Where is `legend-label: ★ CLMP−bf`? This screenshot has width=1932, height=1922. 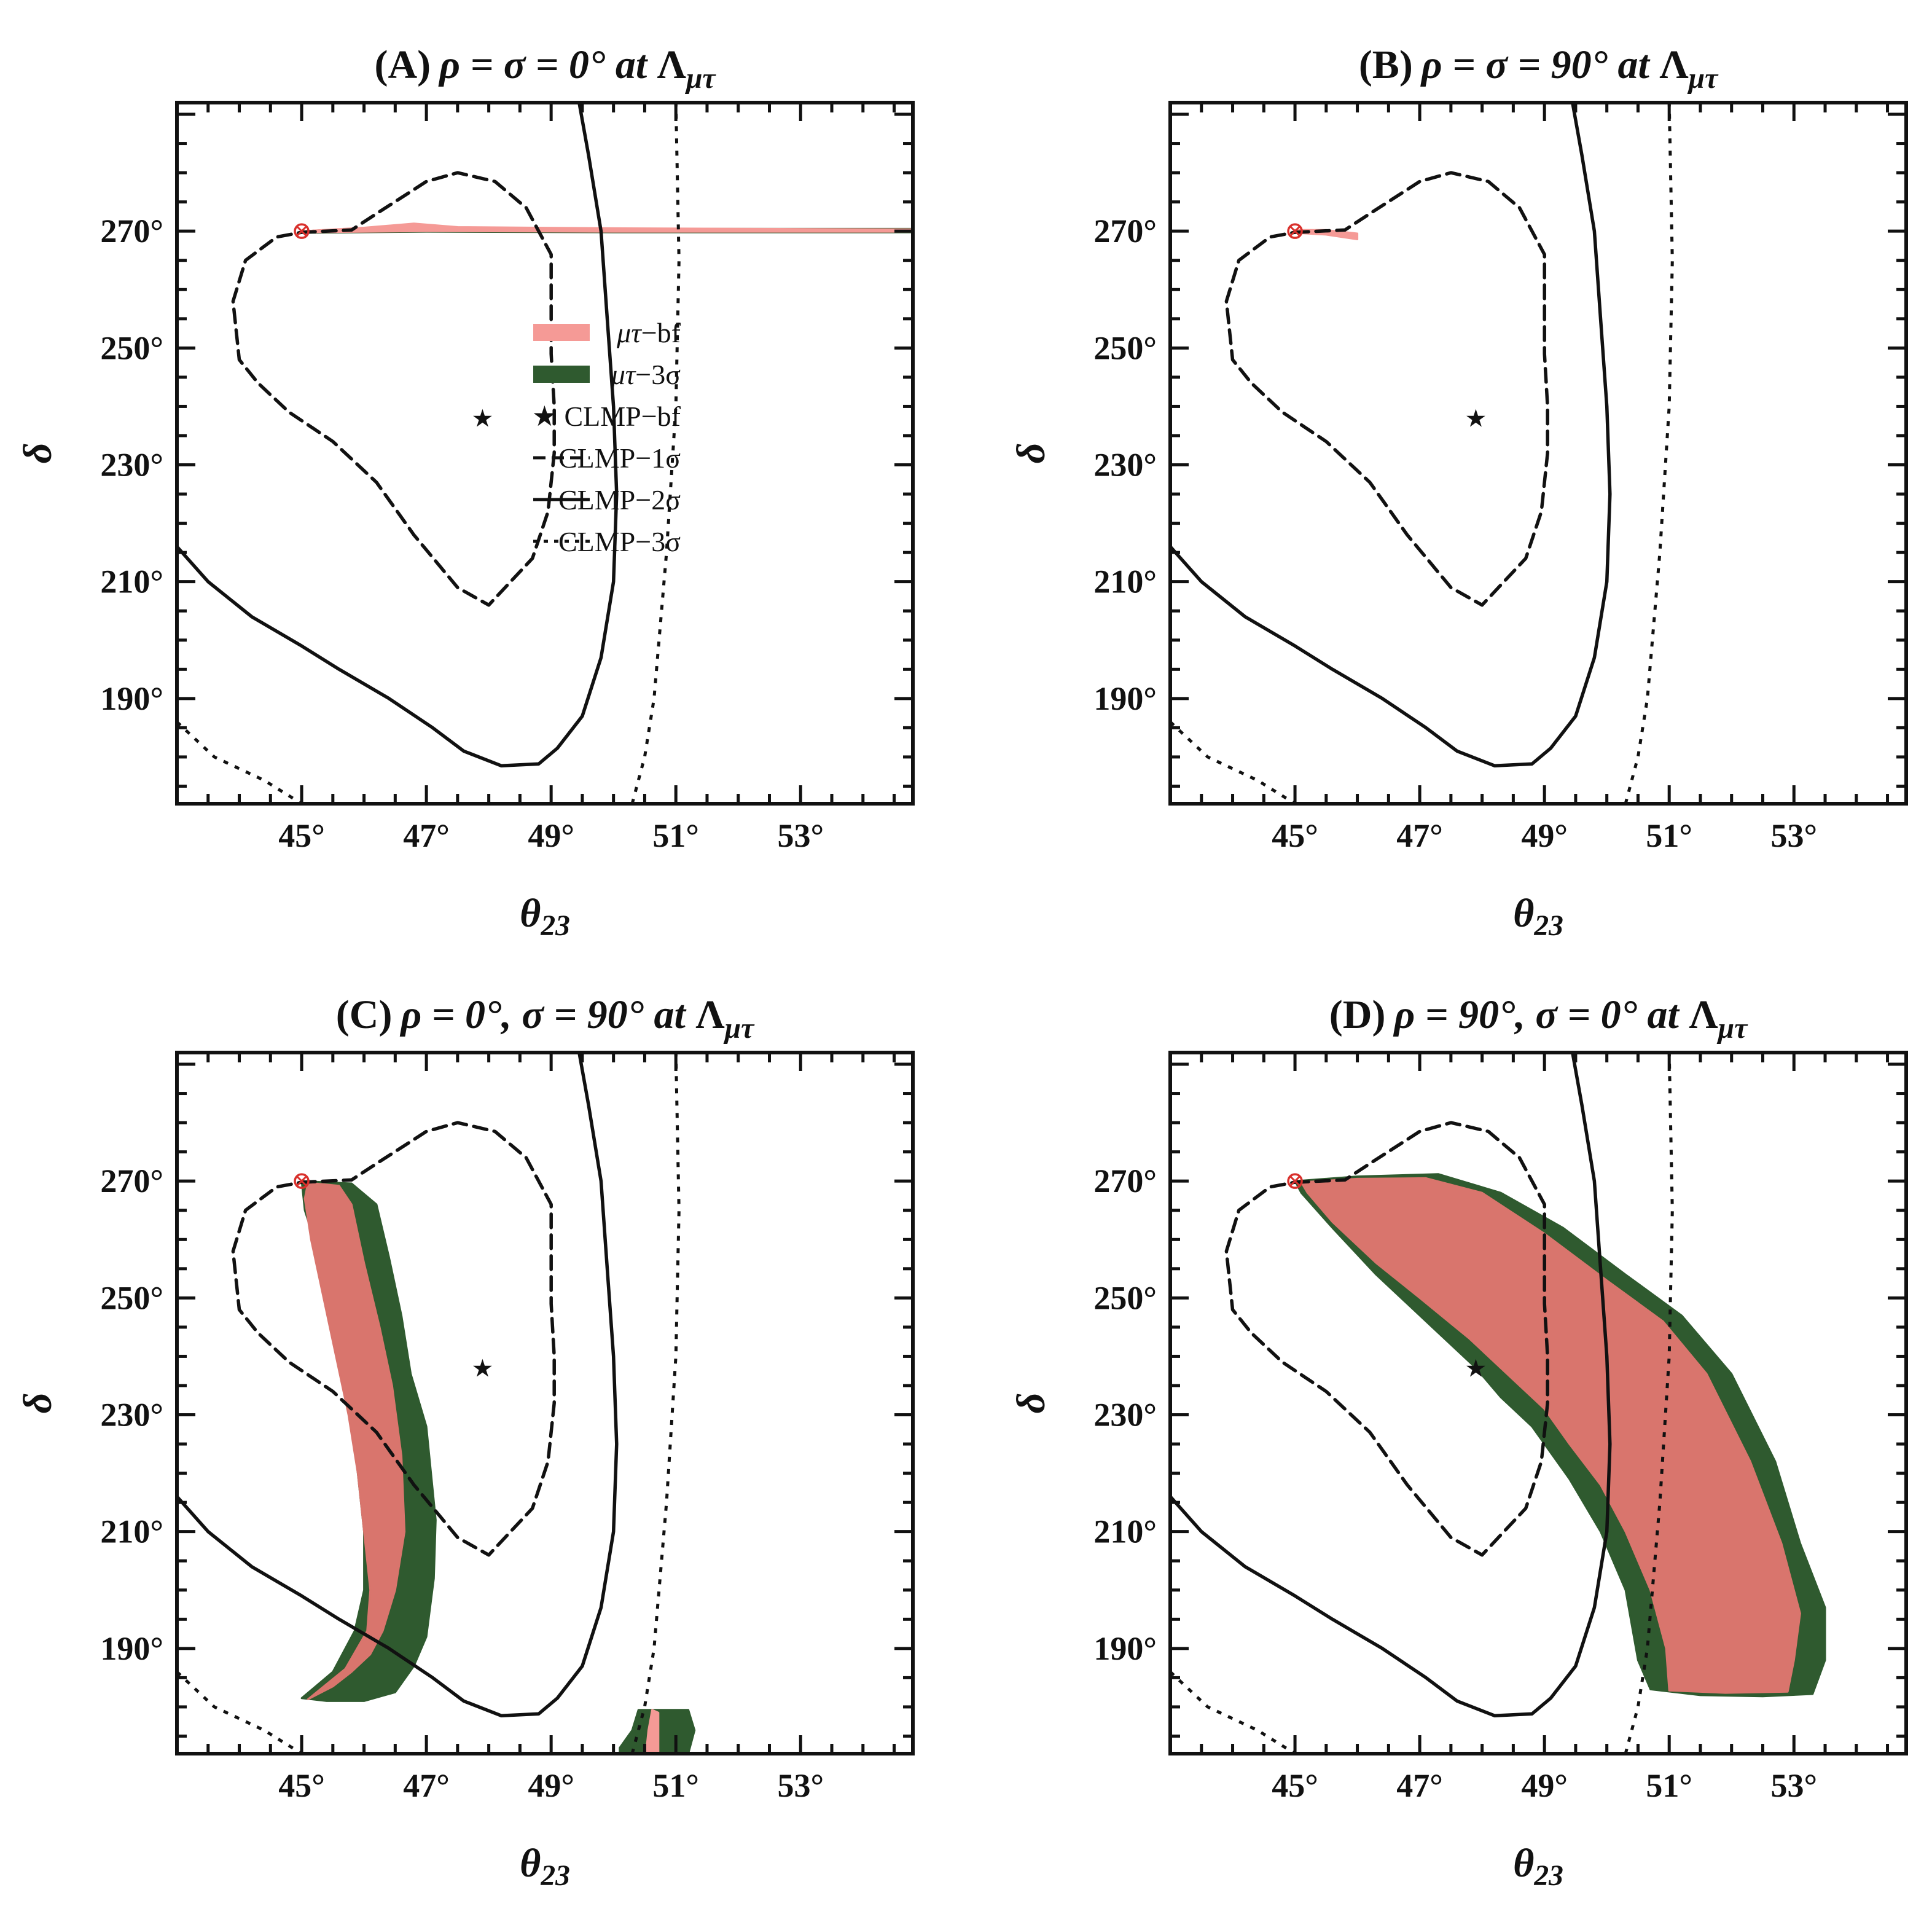
legend-label: ★ CLMP−bf is located at coordinates (606, 416).